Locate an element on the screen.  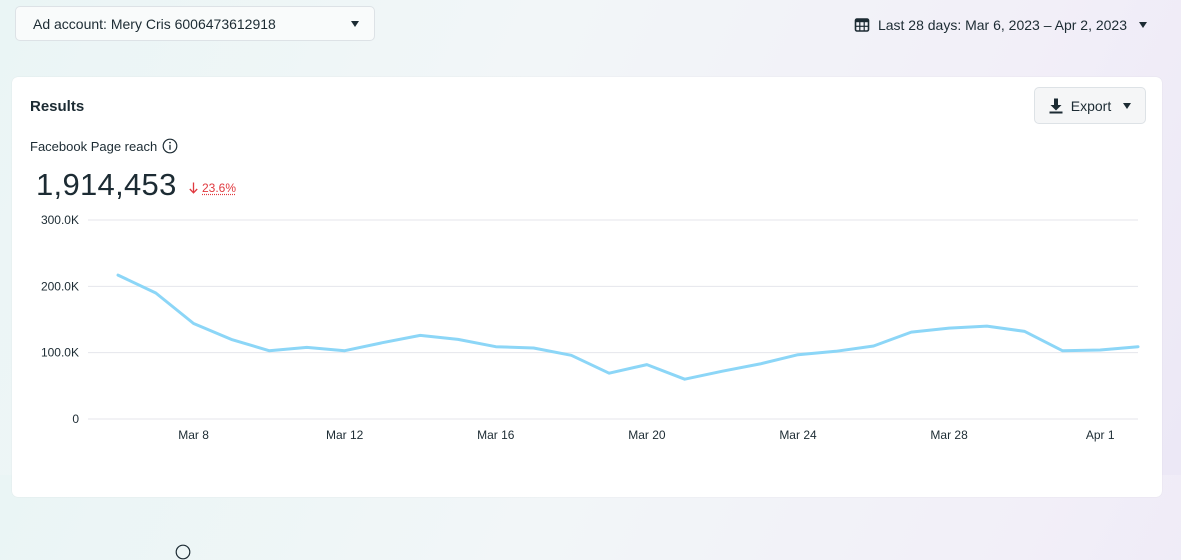
ad-account-dropdown: Ad account: Mery Cris 6006473612918 is located at coordinates (195, 23).